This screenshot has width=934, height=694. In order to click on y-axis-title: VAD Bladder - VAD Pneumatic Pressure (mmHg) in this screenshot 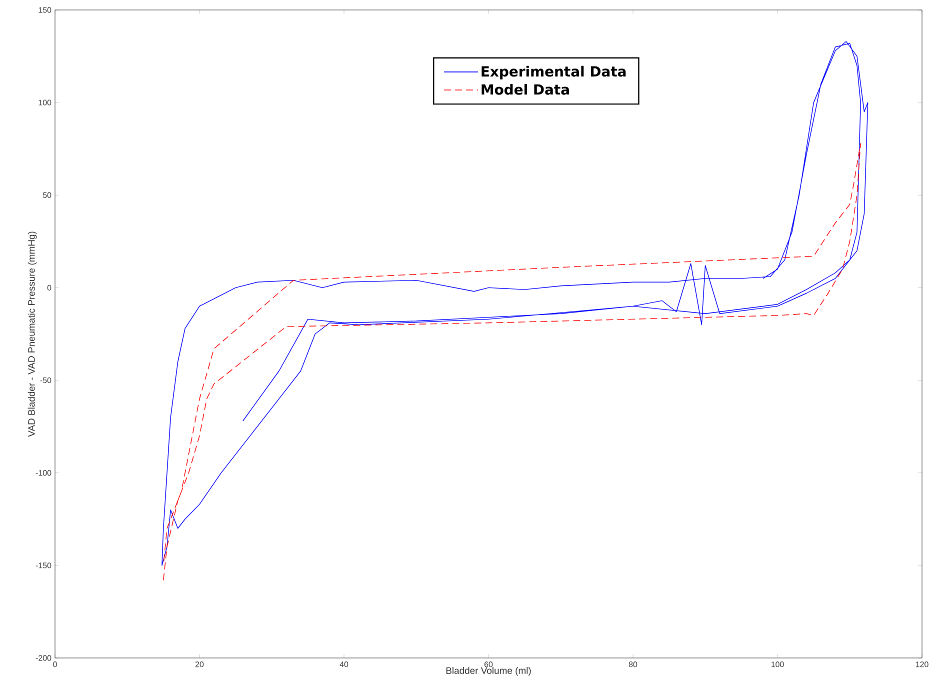, I will do `click(32, 334)`.